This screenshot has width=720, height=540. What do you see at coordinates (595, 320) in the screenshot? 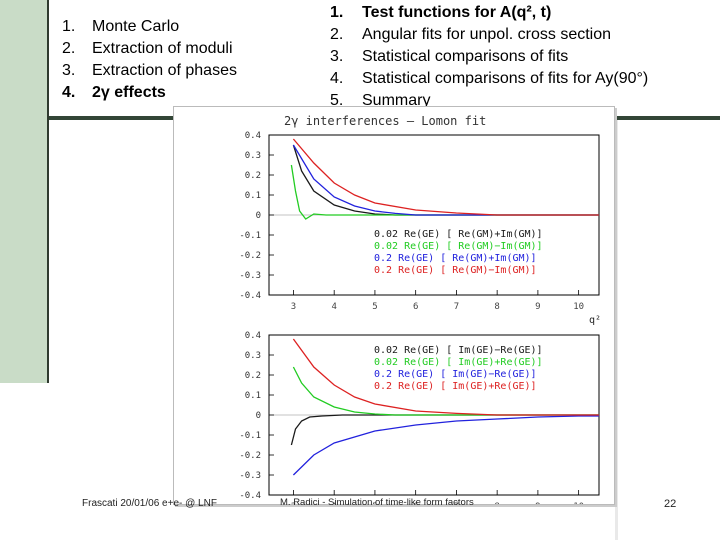
I see `x-axis-label: q²` at bounding box center [595, 320].